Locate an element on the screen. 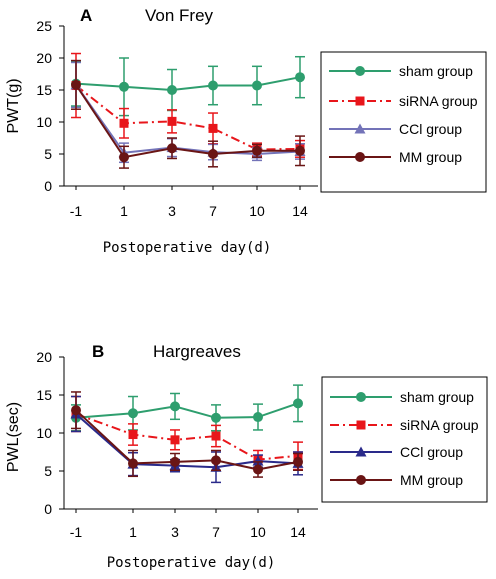 Image resolution: width=496 pixels, height=579 pixels. panel-b-series-sirna-group is located at coordinates (187, 433).